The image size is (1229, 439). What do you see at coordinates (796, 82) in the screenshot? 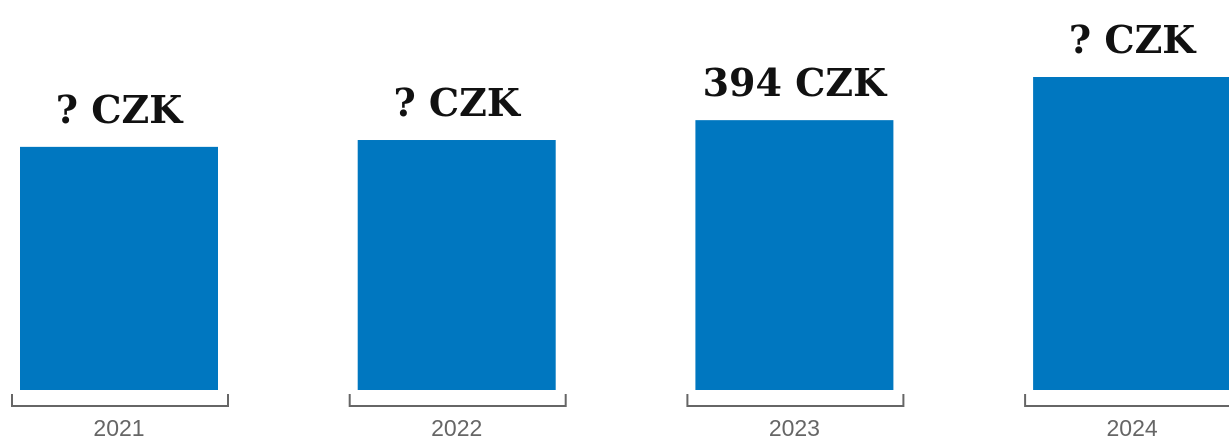
I see `value-label: 394 CZK` at bounding box center [796, 82].